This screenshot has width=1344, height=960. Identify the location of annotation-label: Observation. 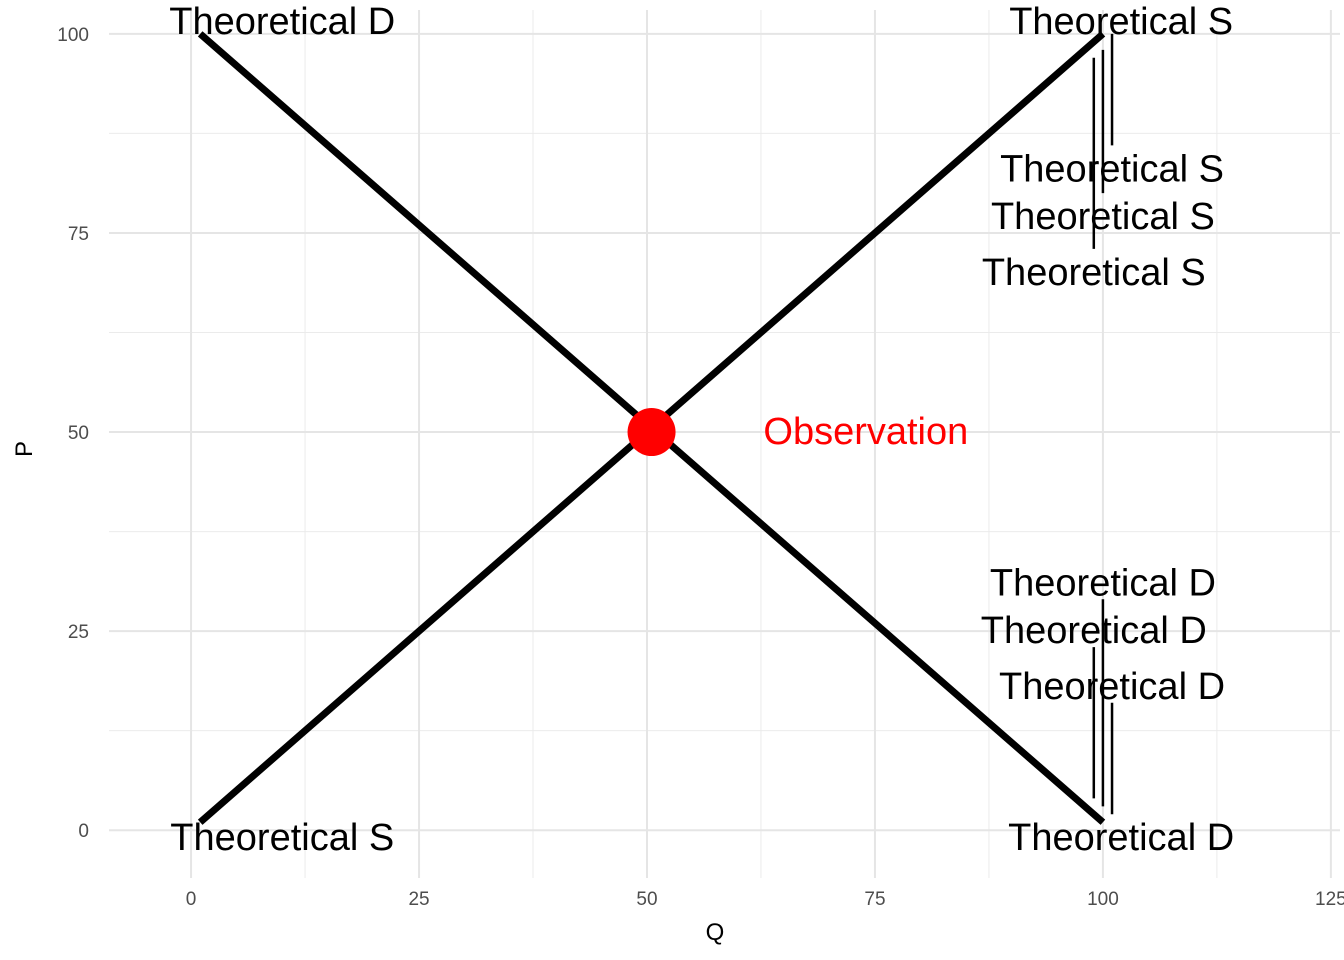
(865, 432).